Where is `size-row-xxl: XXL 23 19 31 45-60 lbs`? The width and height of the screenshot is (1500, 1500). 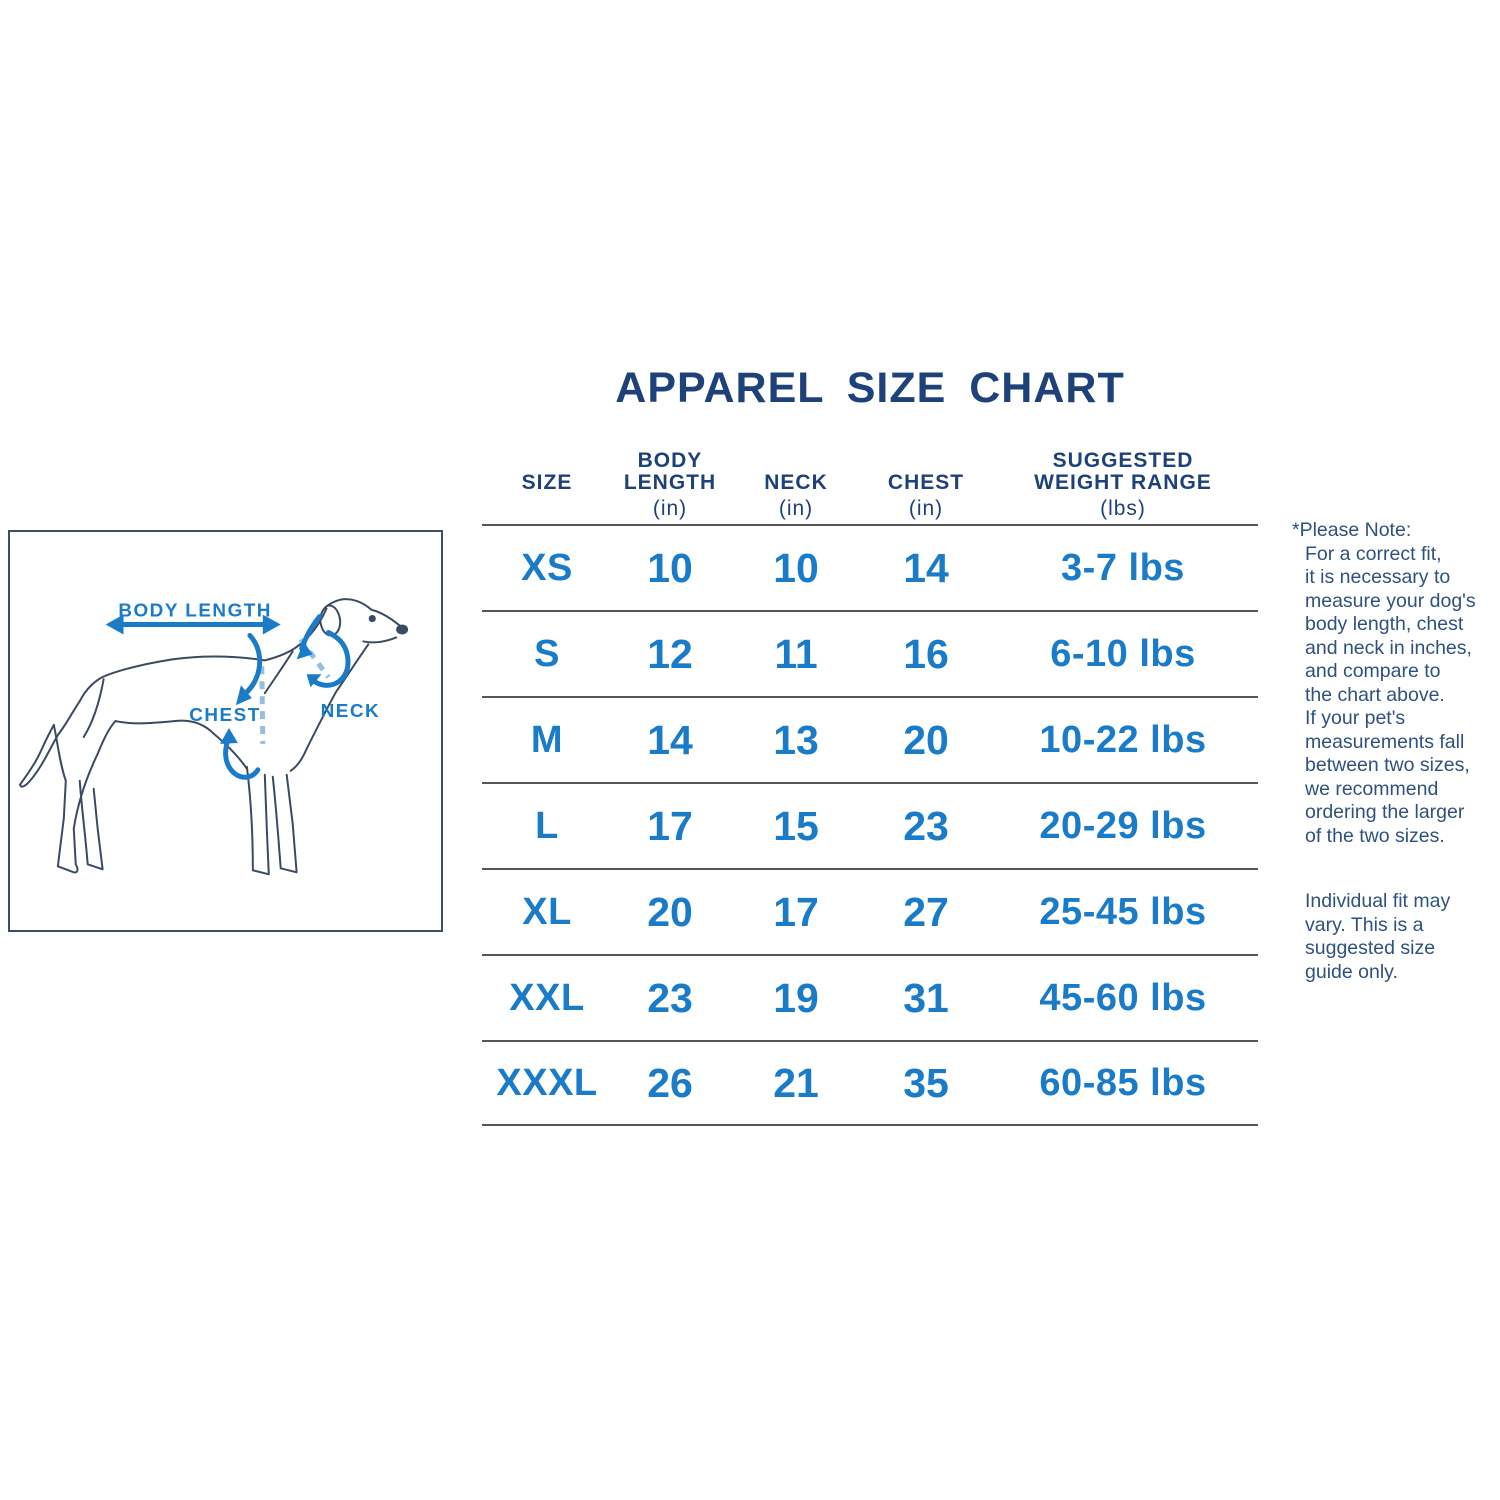
size-row-xxl: XXL 23 19 31 45-60 lbs is located at coordinates (870, 997).